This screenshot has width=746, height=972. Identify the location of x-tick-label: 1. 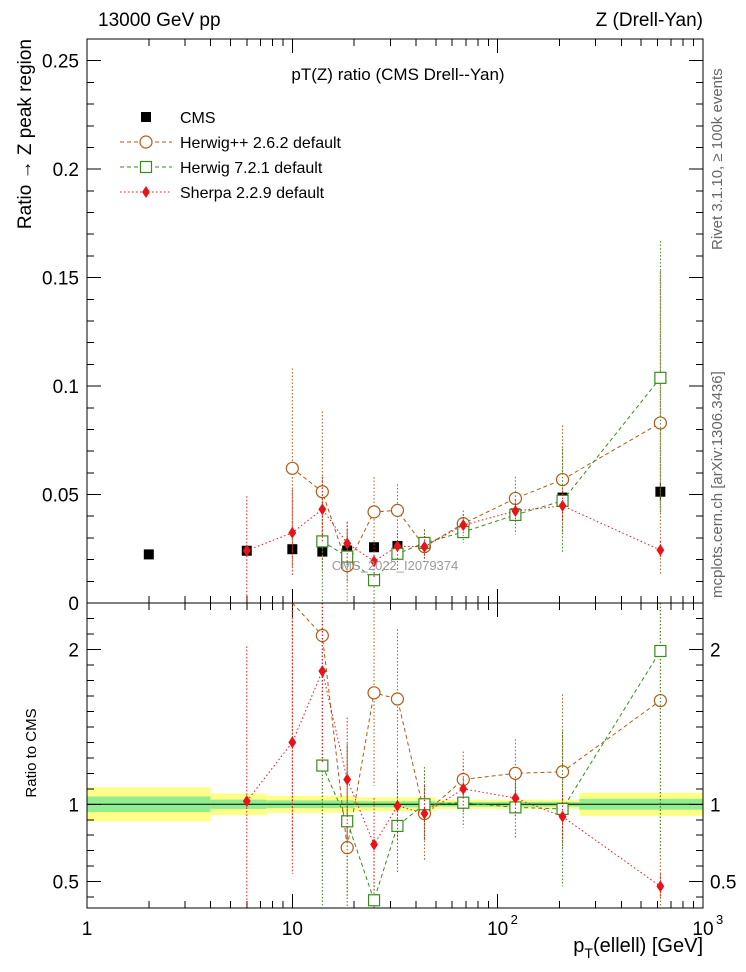
(87, 929).